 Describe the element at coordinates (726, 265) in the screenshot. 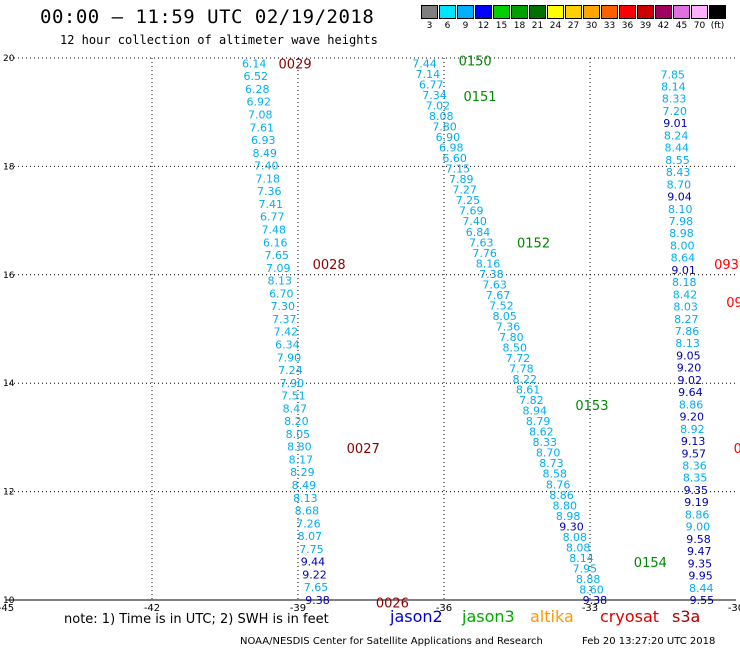

I see `pass-label: 093` at that location.